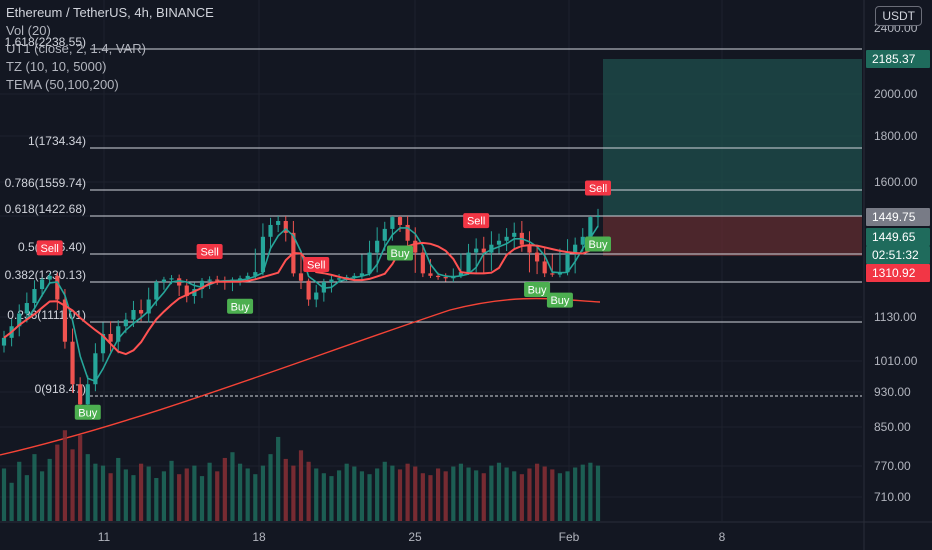 The height and width of the screenshot is (550, 932). What do you see at coordinates (898, 16) in the screenshot?
I see `currency-badge: USDT` at bounding box center [898, 16].